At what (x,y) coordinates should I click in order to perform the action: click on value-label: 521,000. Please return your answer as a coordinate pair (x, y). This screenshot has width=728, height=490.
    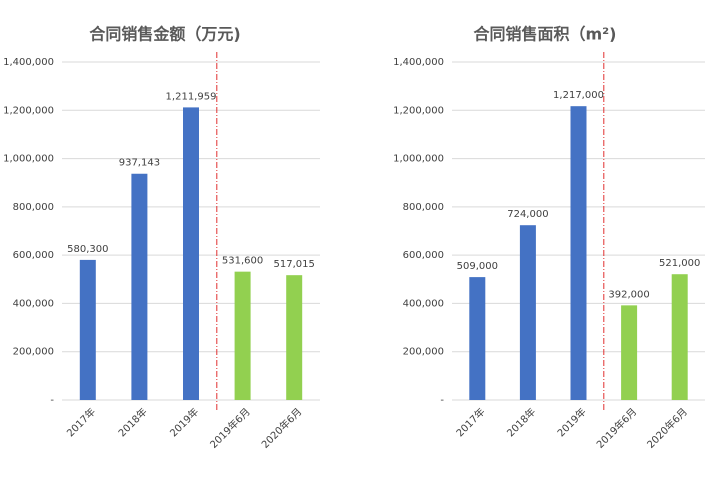
    Looking at the image, I should click on (679, 263).